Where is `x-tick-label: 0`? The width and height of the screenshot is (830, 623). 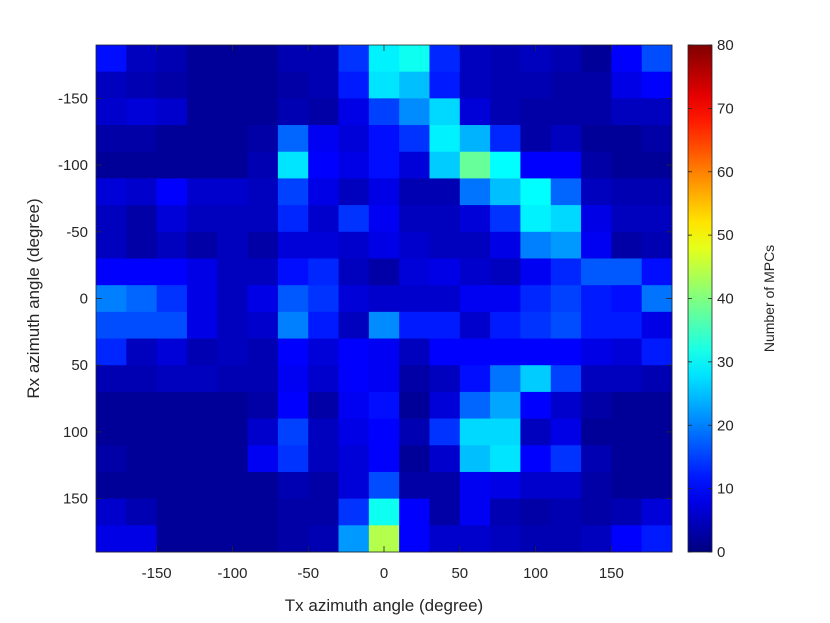
x-tick-label: 0 is located at coordinates (384, 573).